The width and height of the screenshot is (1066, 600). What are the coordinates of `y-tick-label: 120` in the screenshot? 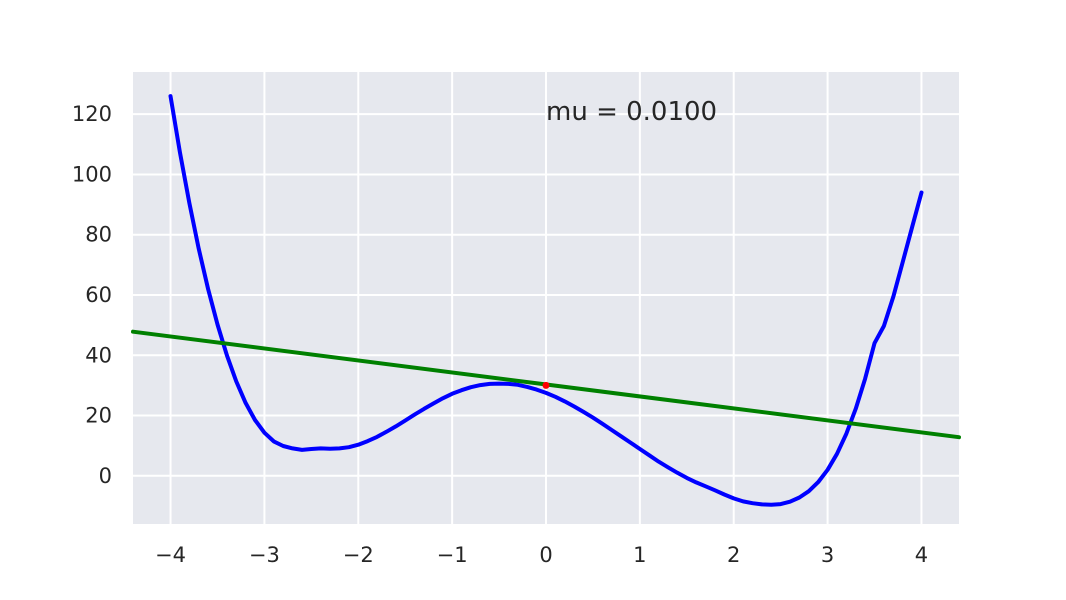 It's located at (92, 114).